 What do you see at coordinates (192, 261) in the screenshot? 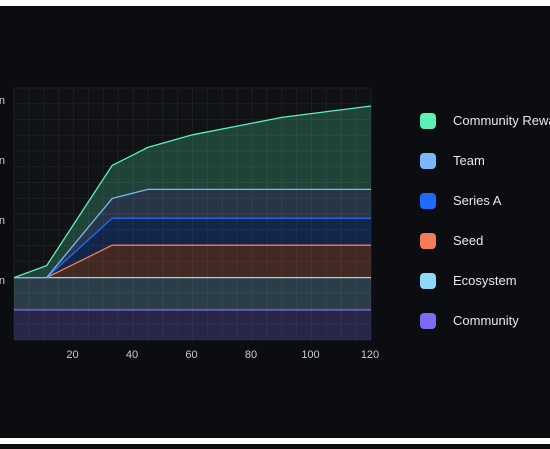
I see `area-seed` at bounding box center [192, 261].